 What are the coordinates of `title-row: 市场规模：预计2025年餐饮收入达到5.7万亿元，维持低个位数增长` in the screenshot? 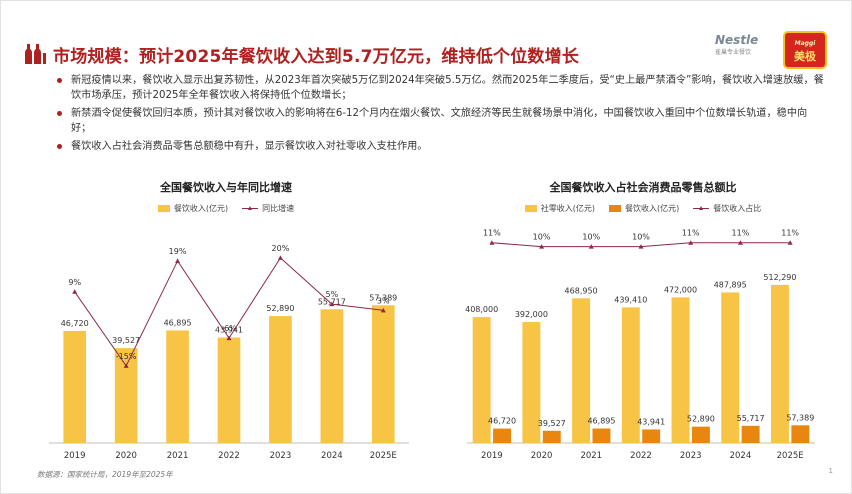 It's located at (301, 54).